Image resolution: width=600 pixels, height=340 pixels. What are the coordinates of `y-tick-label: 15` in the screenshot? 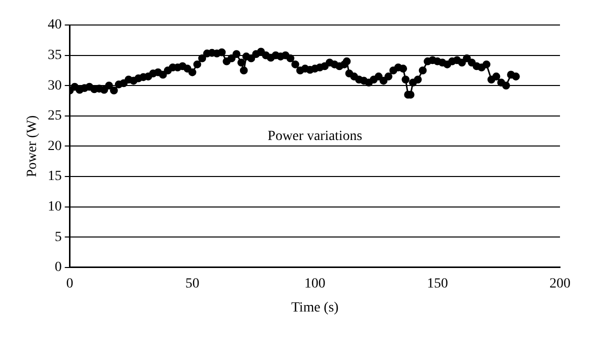 It's located at (55, 176).